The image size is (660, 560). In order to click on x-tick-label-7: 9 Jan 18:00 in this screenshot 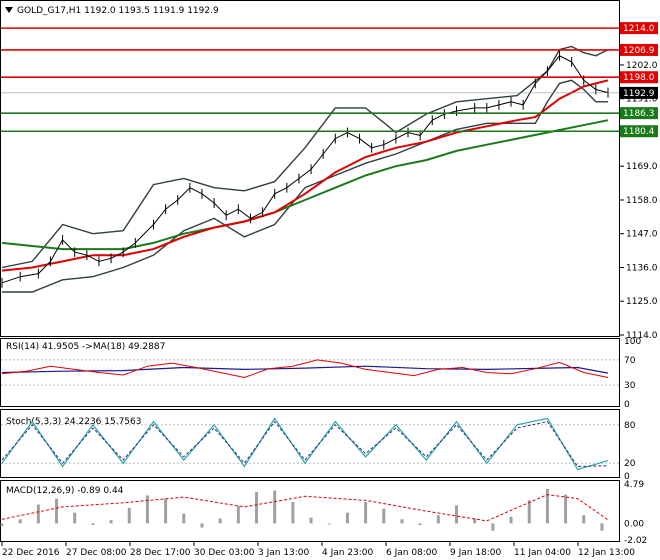, I will do `click(476, 553)`.